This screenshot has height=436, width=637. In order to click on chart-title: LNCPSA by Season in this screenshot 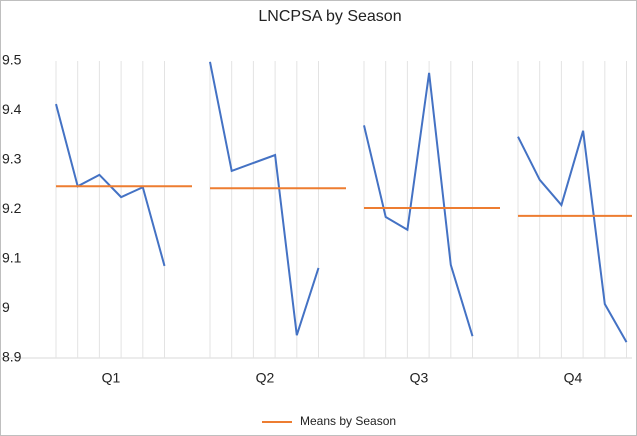, I will do `click(329, 16)`.